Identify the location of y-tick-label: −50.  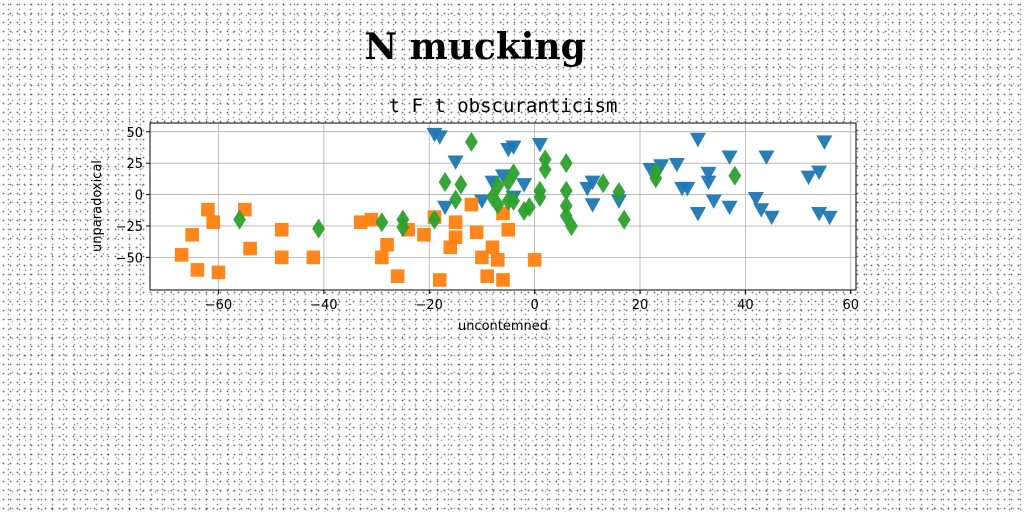
(129, 258).